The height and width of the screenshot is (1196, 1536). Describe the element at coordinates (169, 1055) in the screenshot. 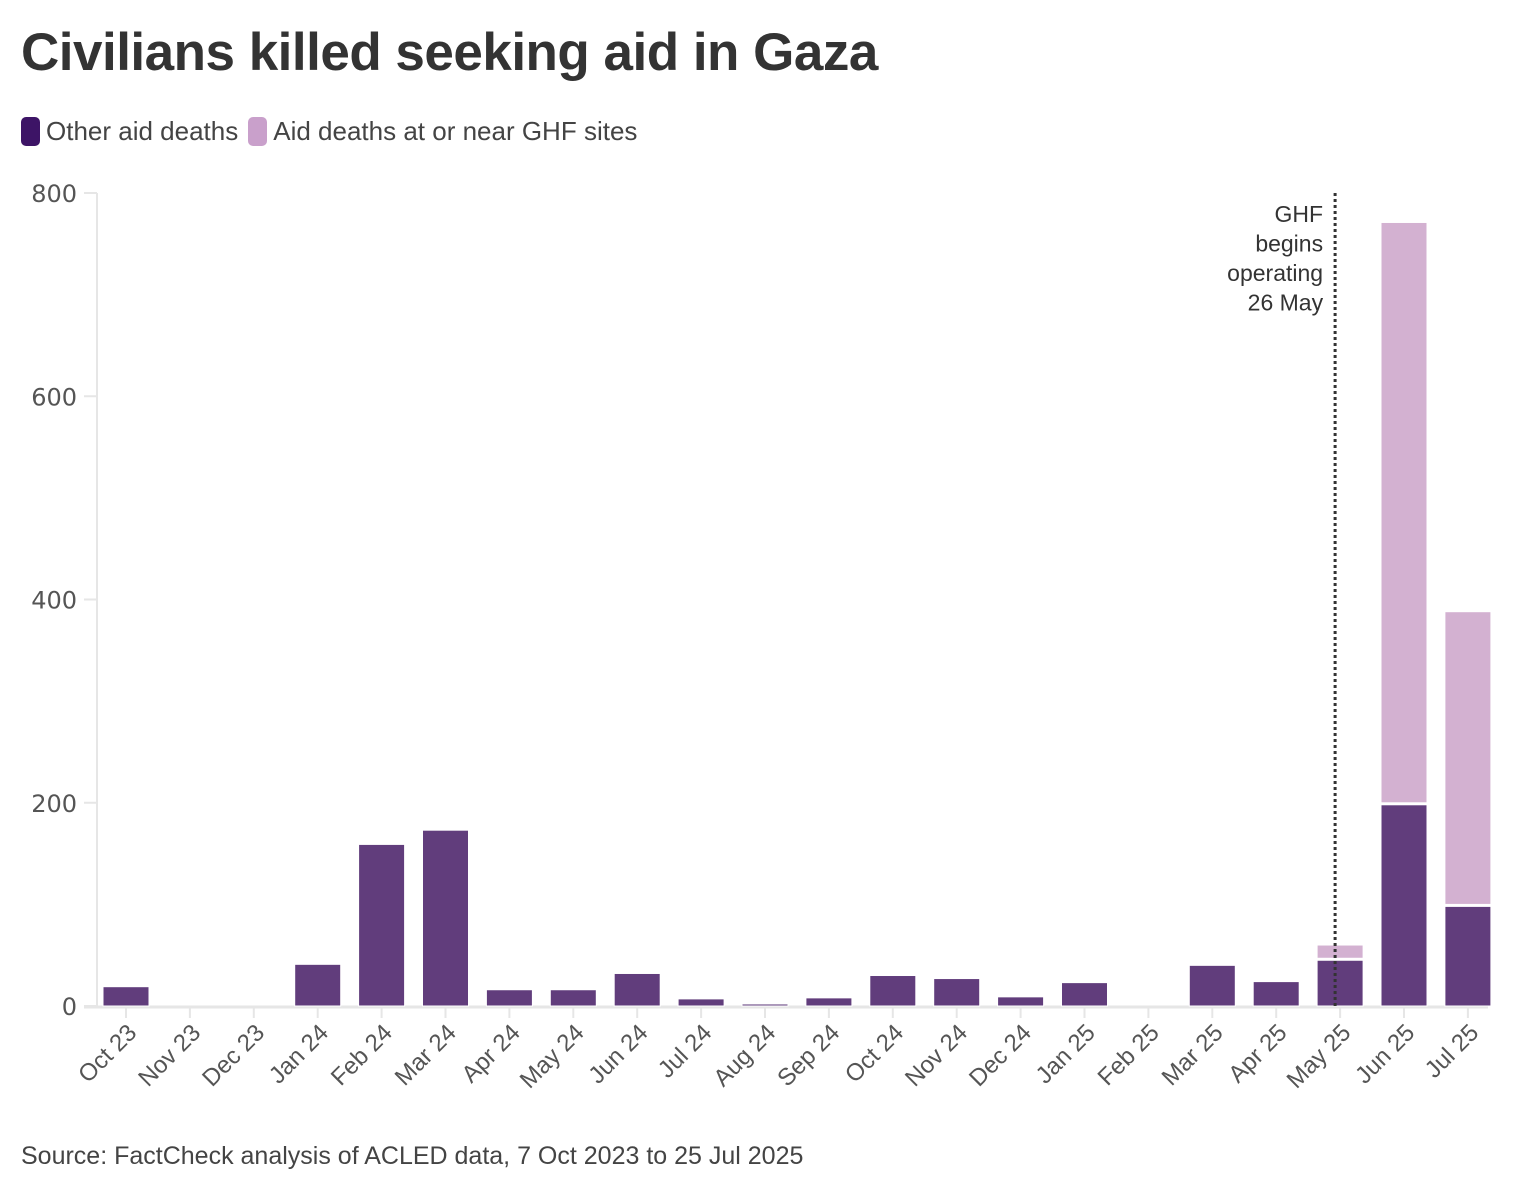

I see `x-tick-label: Nov 23` at that location.